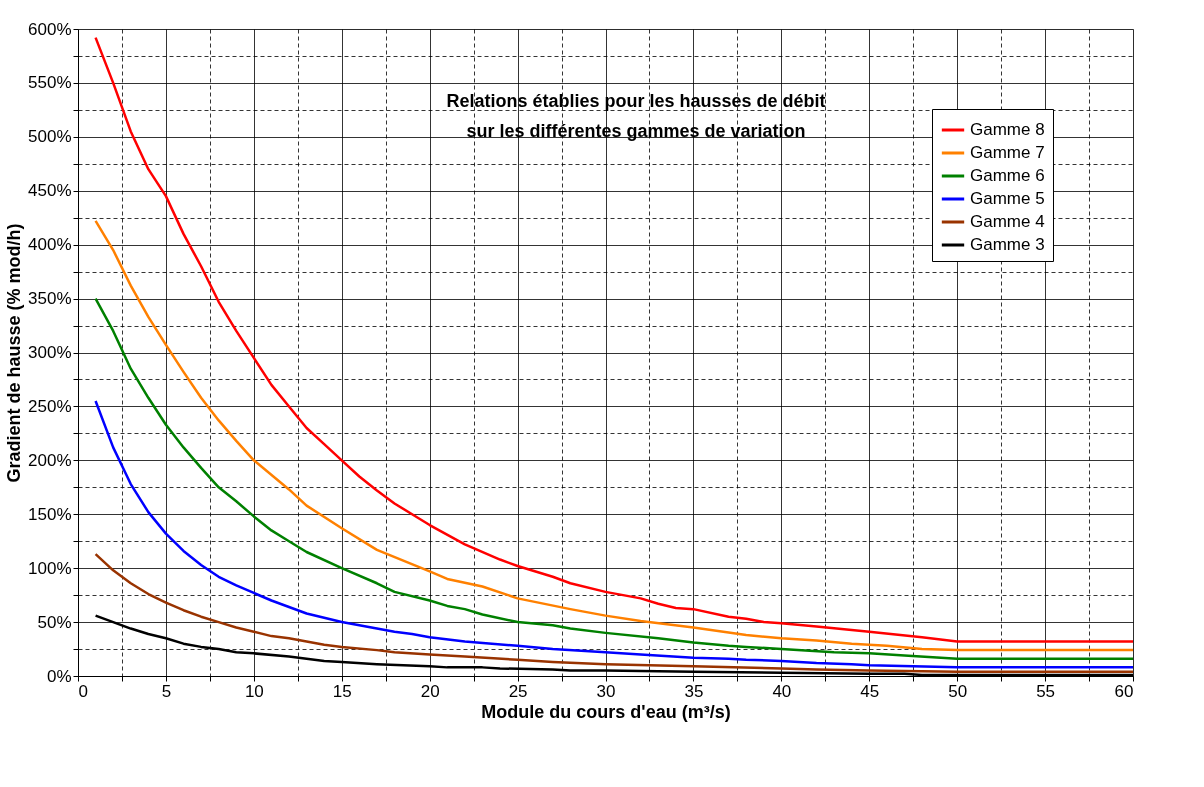  What do you see at coordinates (518, 691) in the screenshot?
I see `x-tick-label: 25` at bounding box center [518, 691].